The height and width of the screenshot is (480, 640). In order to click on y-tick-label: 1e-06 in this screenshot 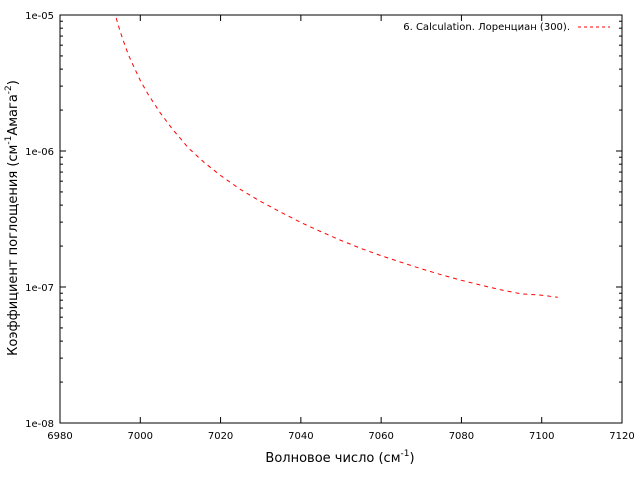, I will do `click(39, 152)`.